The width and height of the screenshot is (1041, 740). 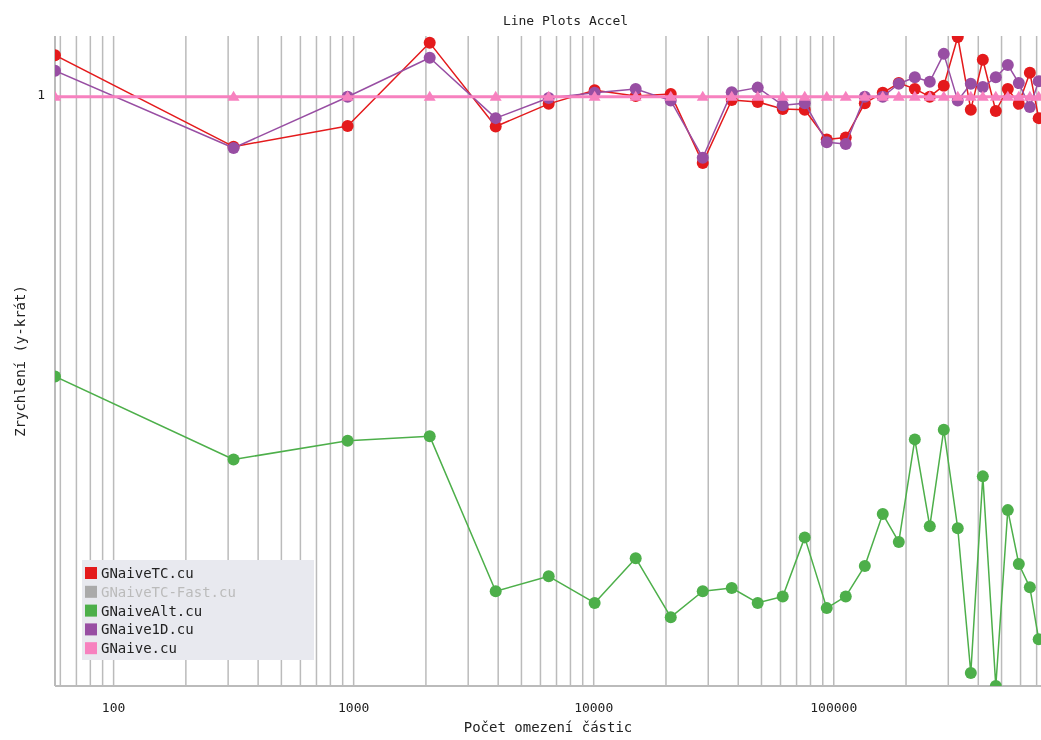 I want to click on x-tick-label: 10000, so click(x=594, y=707).